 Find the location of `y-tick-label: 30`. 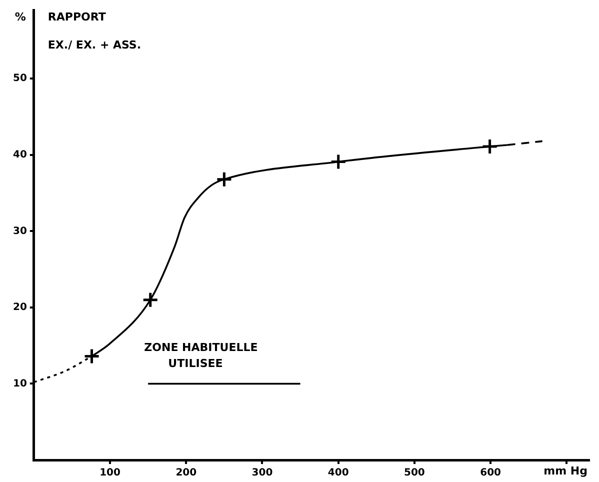

y-tick-label: 30 is located at coordinates (19, 231).